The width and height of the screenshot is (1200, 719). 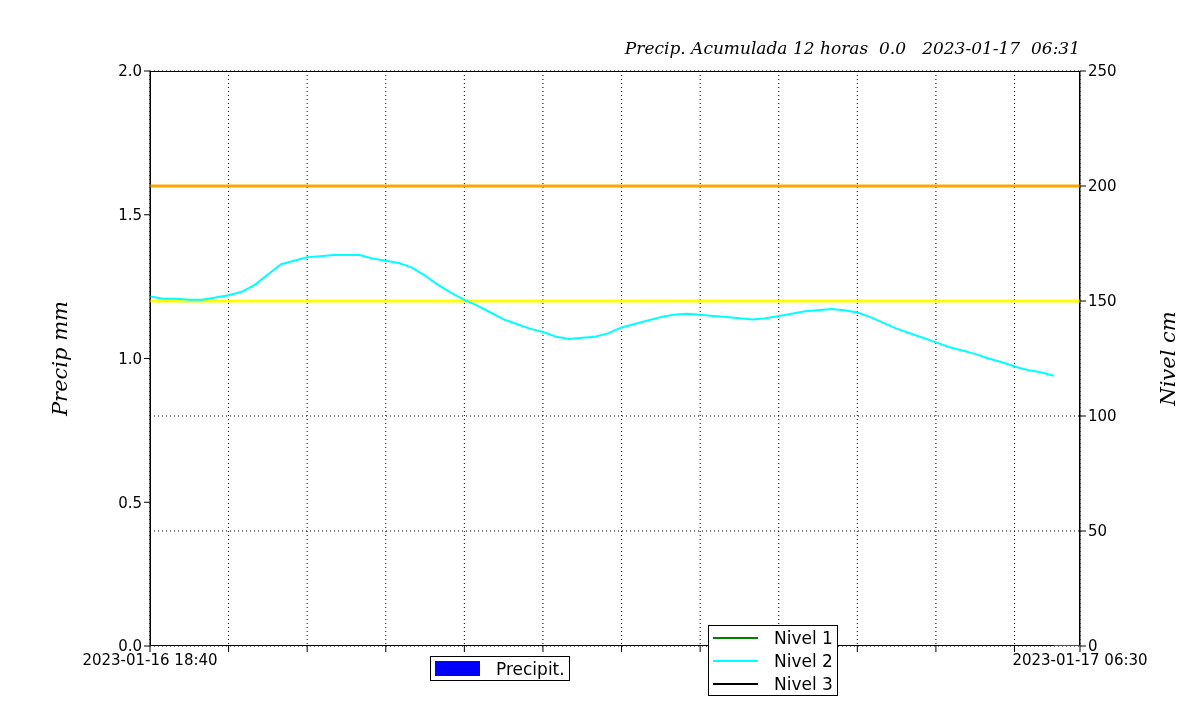 I want to click on y-tick-label: 1.0, so click(x=130, y=358).